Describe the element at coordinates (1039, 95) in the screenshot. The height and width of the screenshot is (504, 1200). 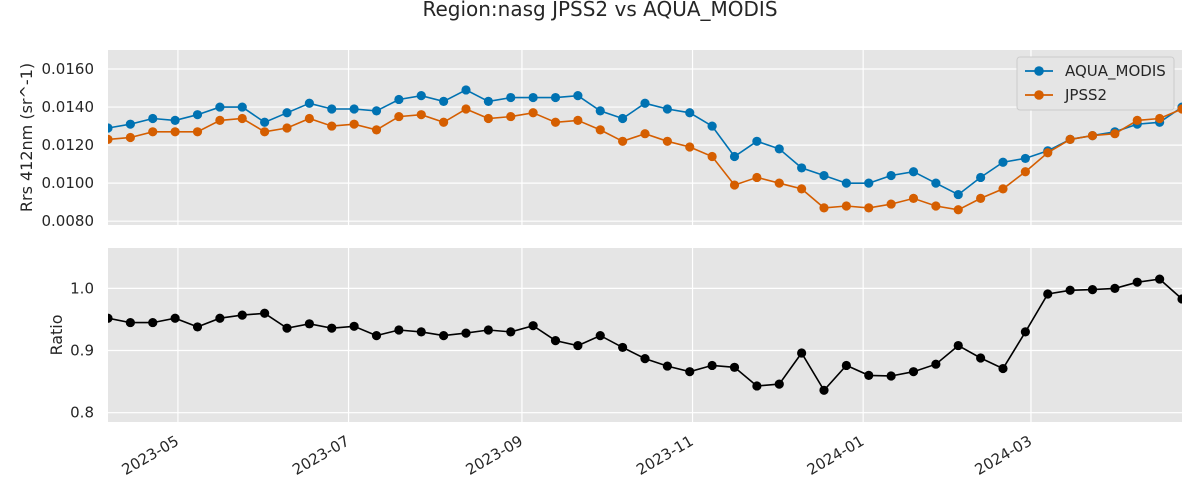
I see `legend-marker` at that location.